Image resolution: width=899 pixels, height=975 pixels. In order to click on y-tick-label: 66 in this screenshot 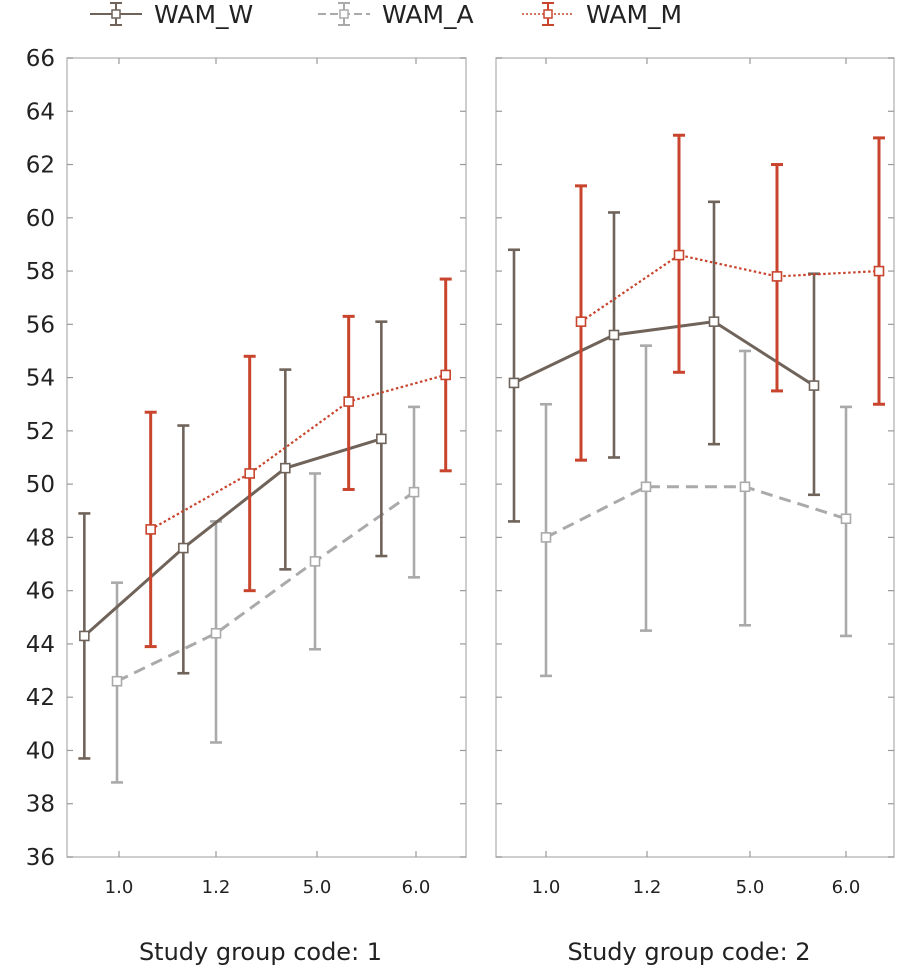, I will do `click(40, 59)`.